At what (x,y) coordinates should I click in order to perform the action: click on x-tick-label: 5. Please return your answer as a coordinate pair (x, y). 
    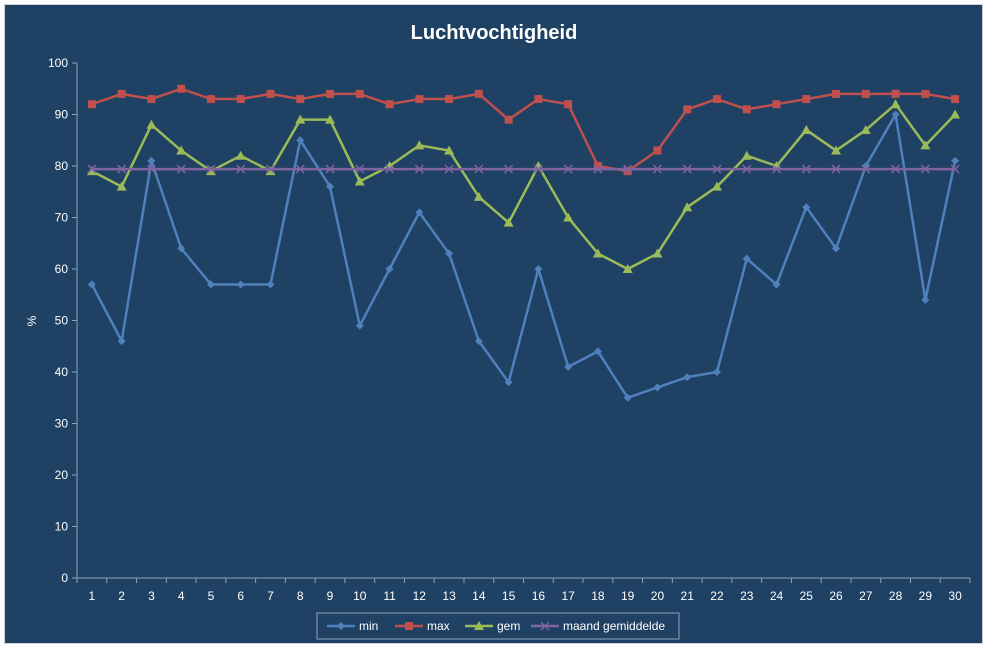
    Looking at the image, I should click on (211, 596).